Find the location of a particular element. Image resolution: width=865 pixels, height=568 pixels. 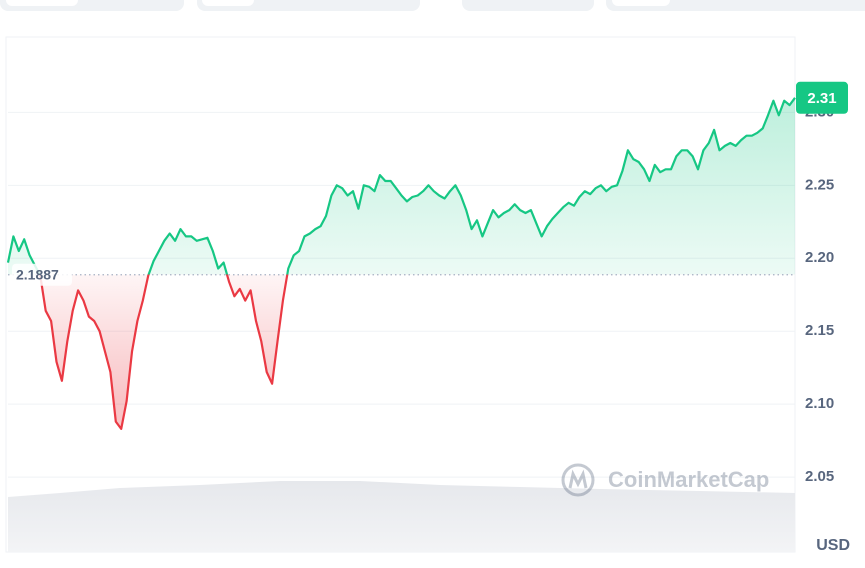

y-tick-label: 2.25 is located at coordinates (819, 184).